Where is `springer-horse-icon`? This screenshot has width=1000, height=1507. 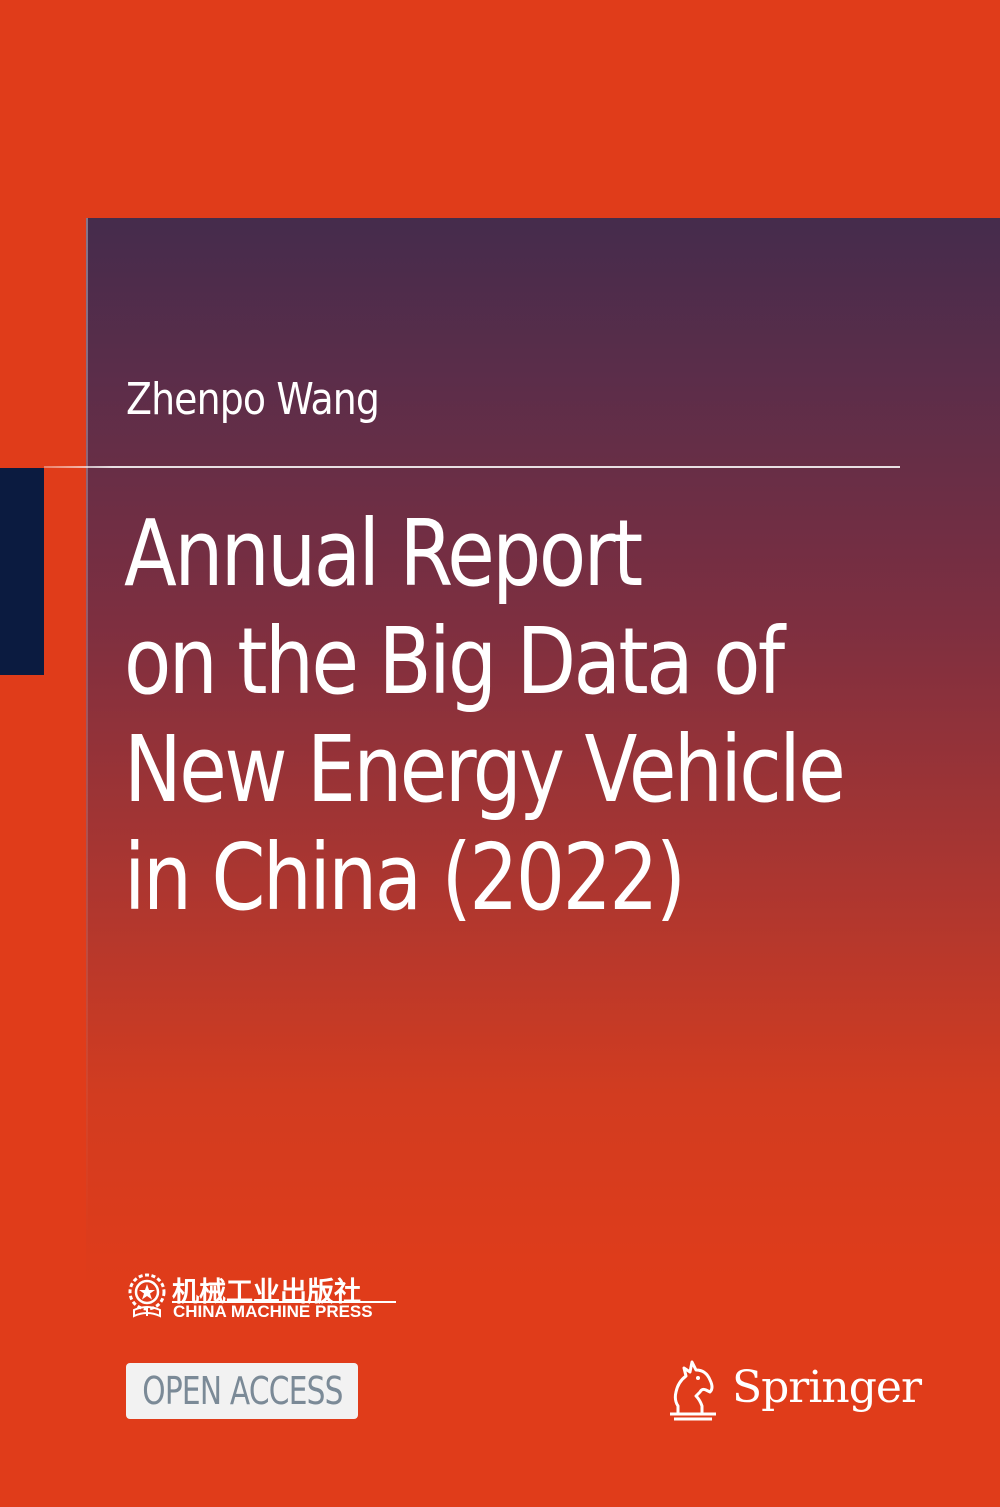 springer-horse-icon is located at coordinates (693, 1390).